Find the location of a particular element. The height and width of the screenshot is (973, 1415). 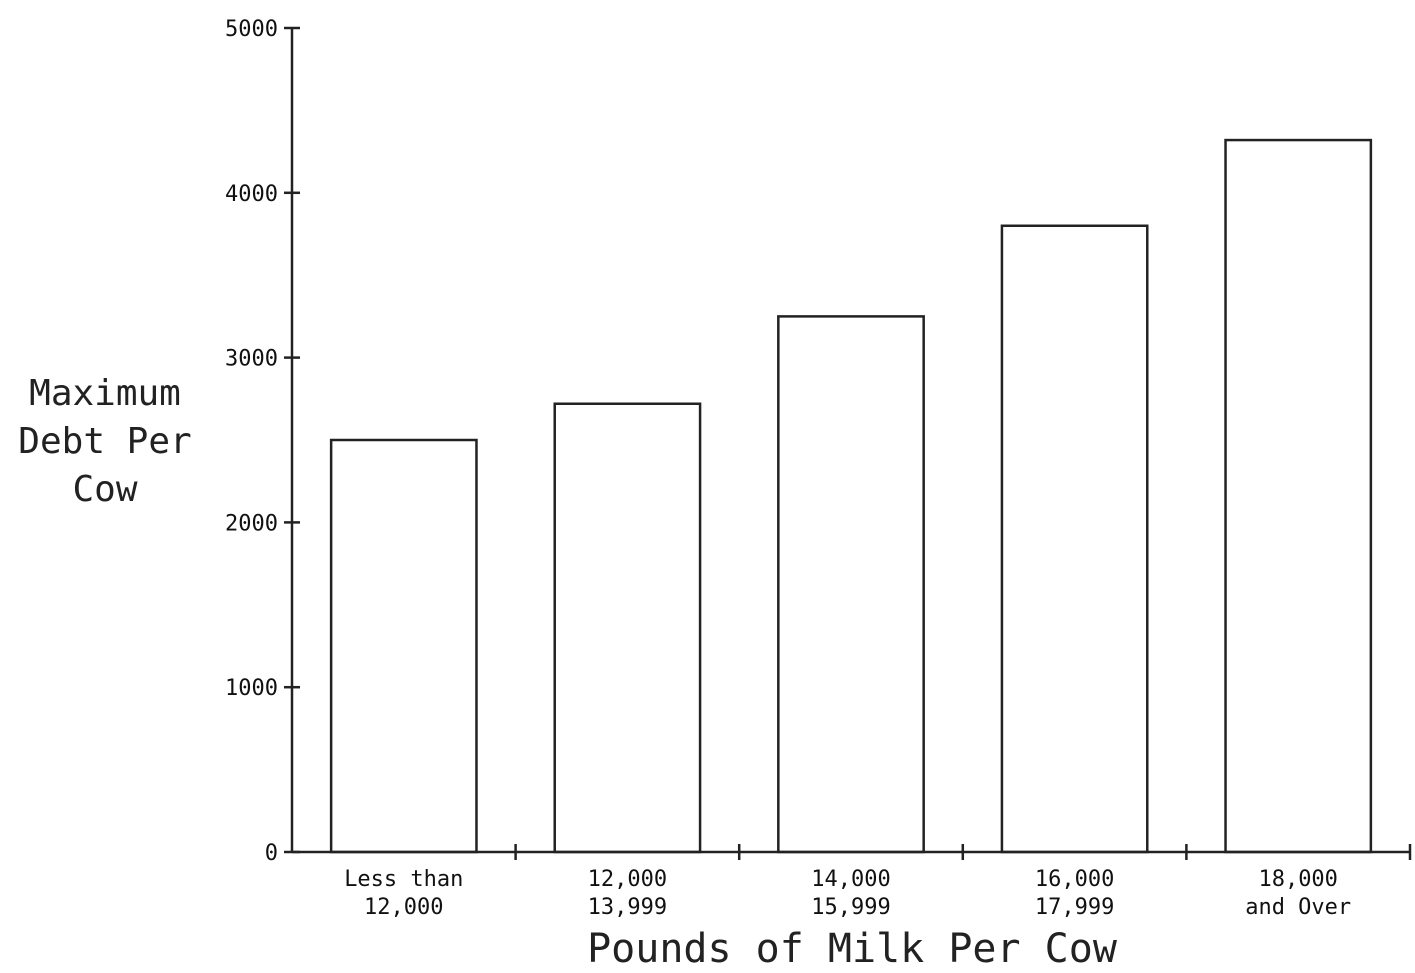

y-tick-label: 3000 is located at coordinates (251, 359).